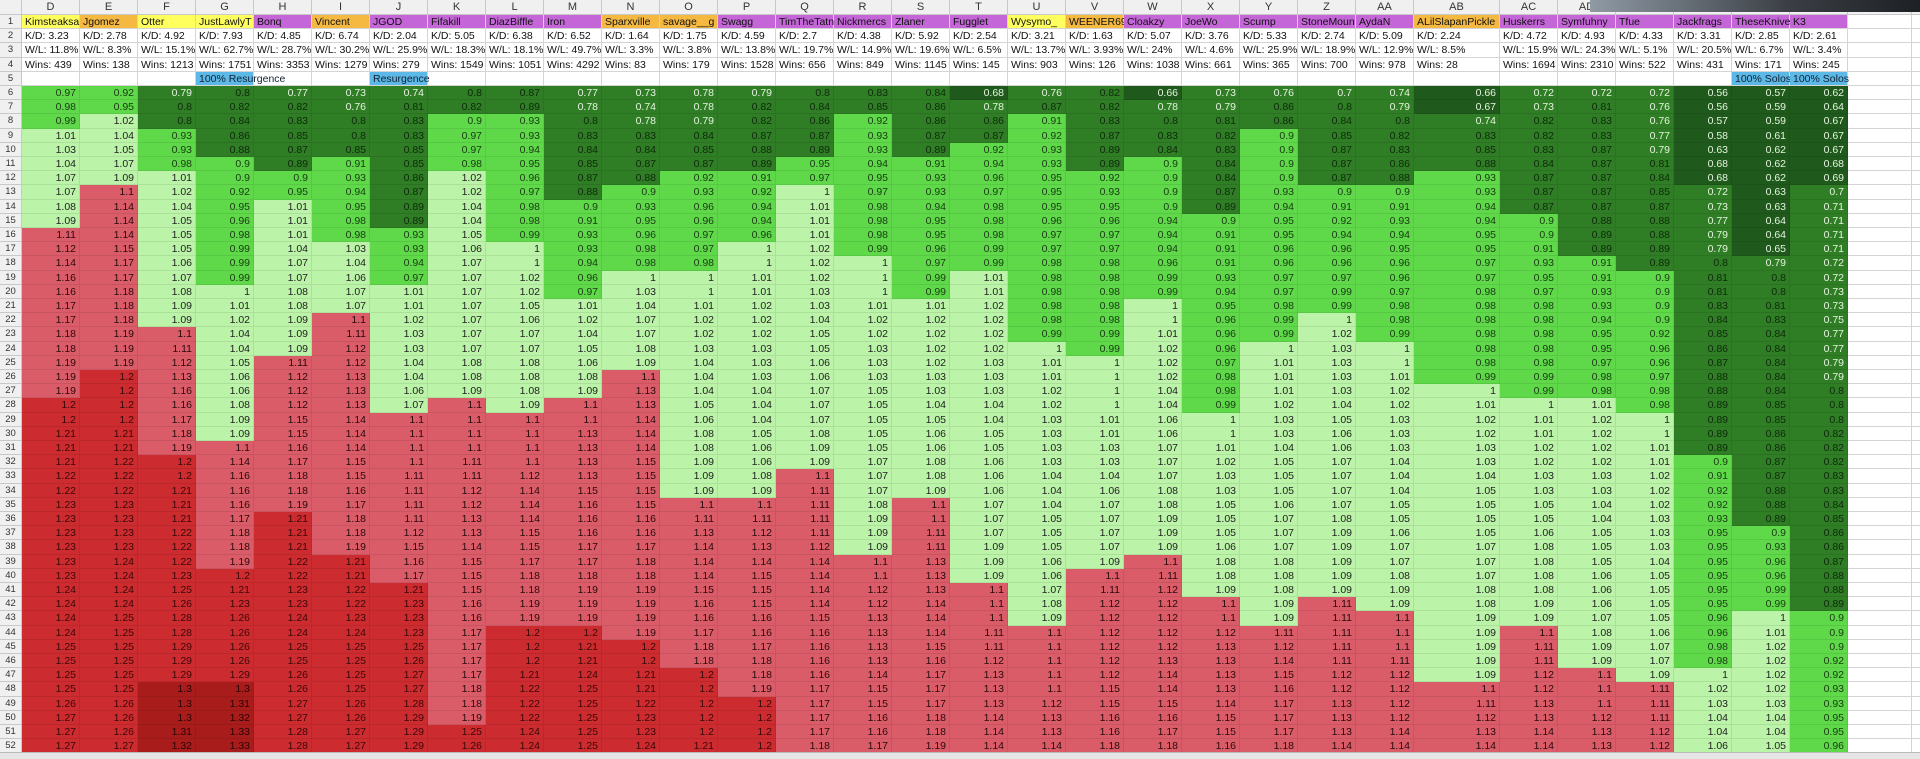 The height and width of the screenshot is (759, 1920). I want to click on ratio-cell: 1.15, so click(921, 646).